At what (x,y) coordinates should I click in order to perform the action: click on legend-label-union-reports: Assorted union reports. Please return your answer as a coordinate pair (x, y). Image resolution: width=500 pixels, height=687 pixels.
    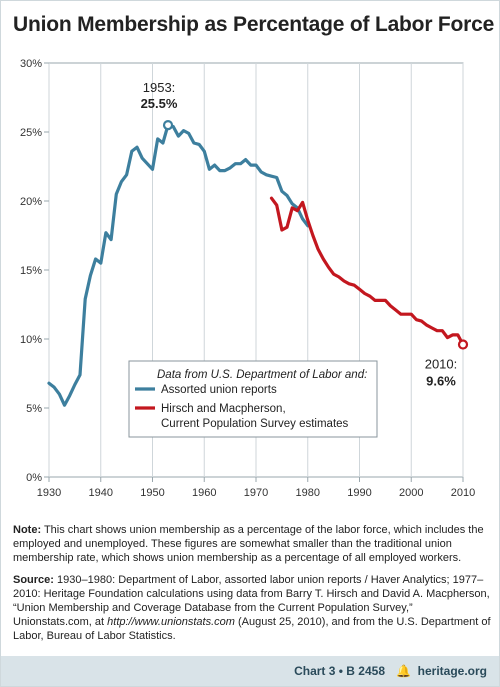
    Looking at the image, I should click on (219, 390).